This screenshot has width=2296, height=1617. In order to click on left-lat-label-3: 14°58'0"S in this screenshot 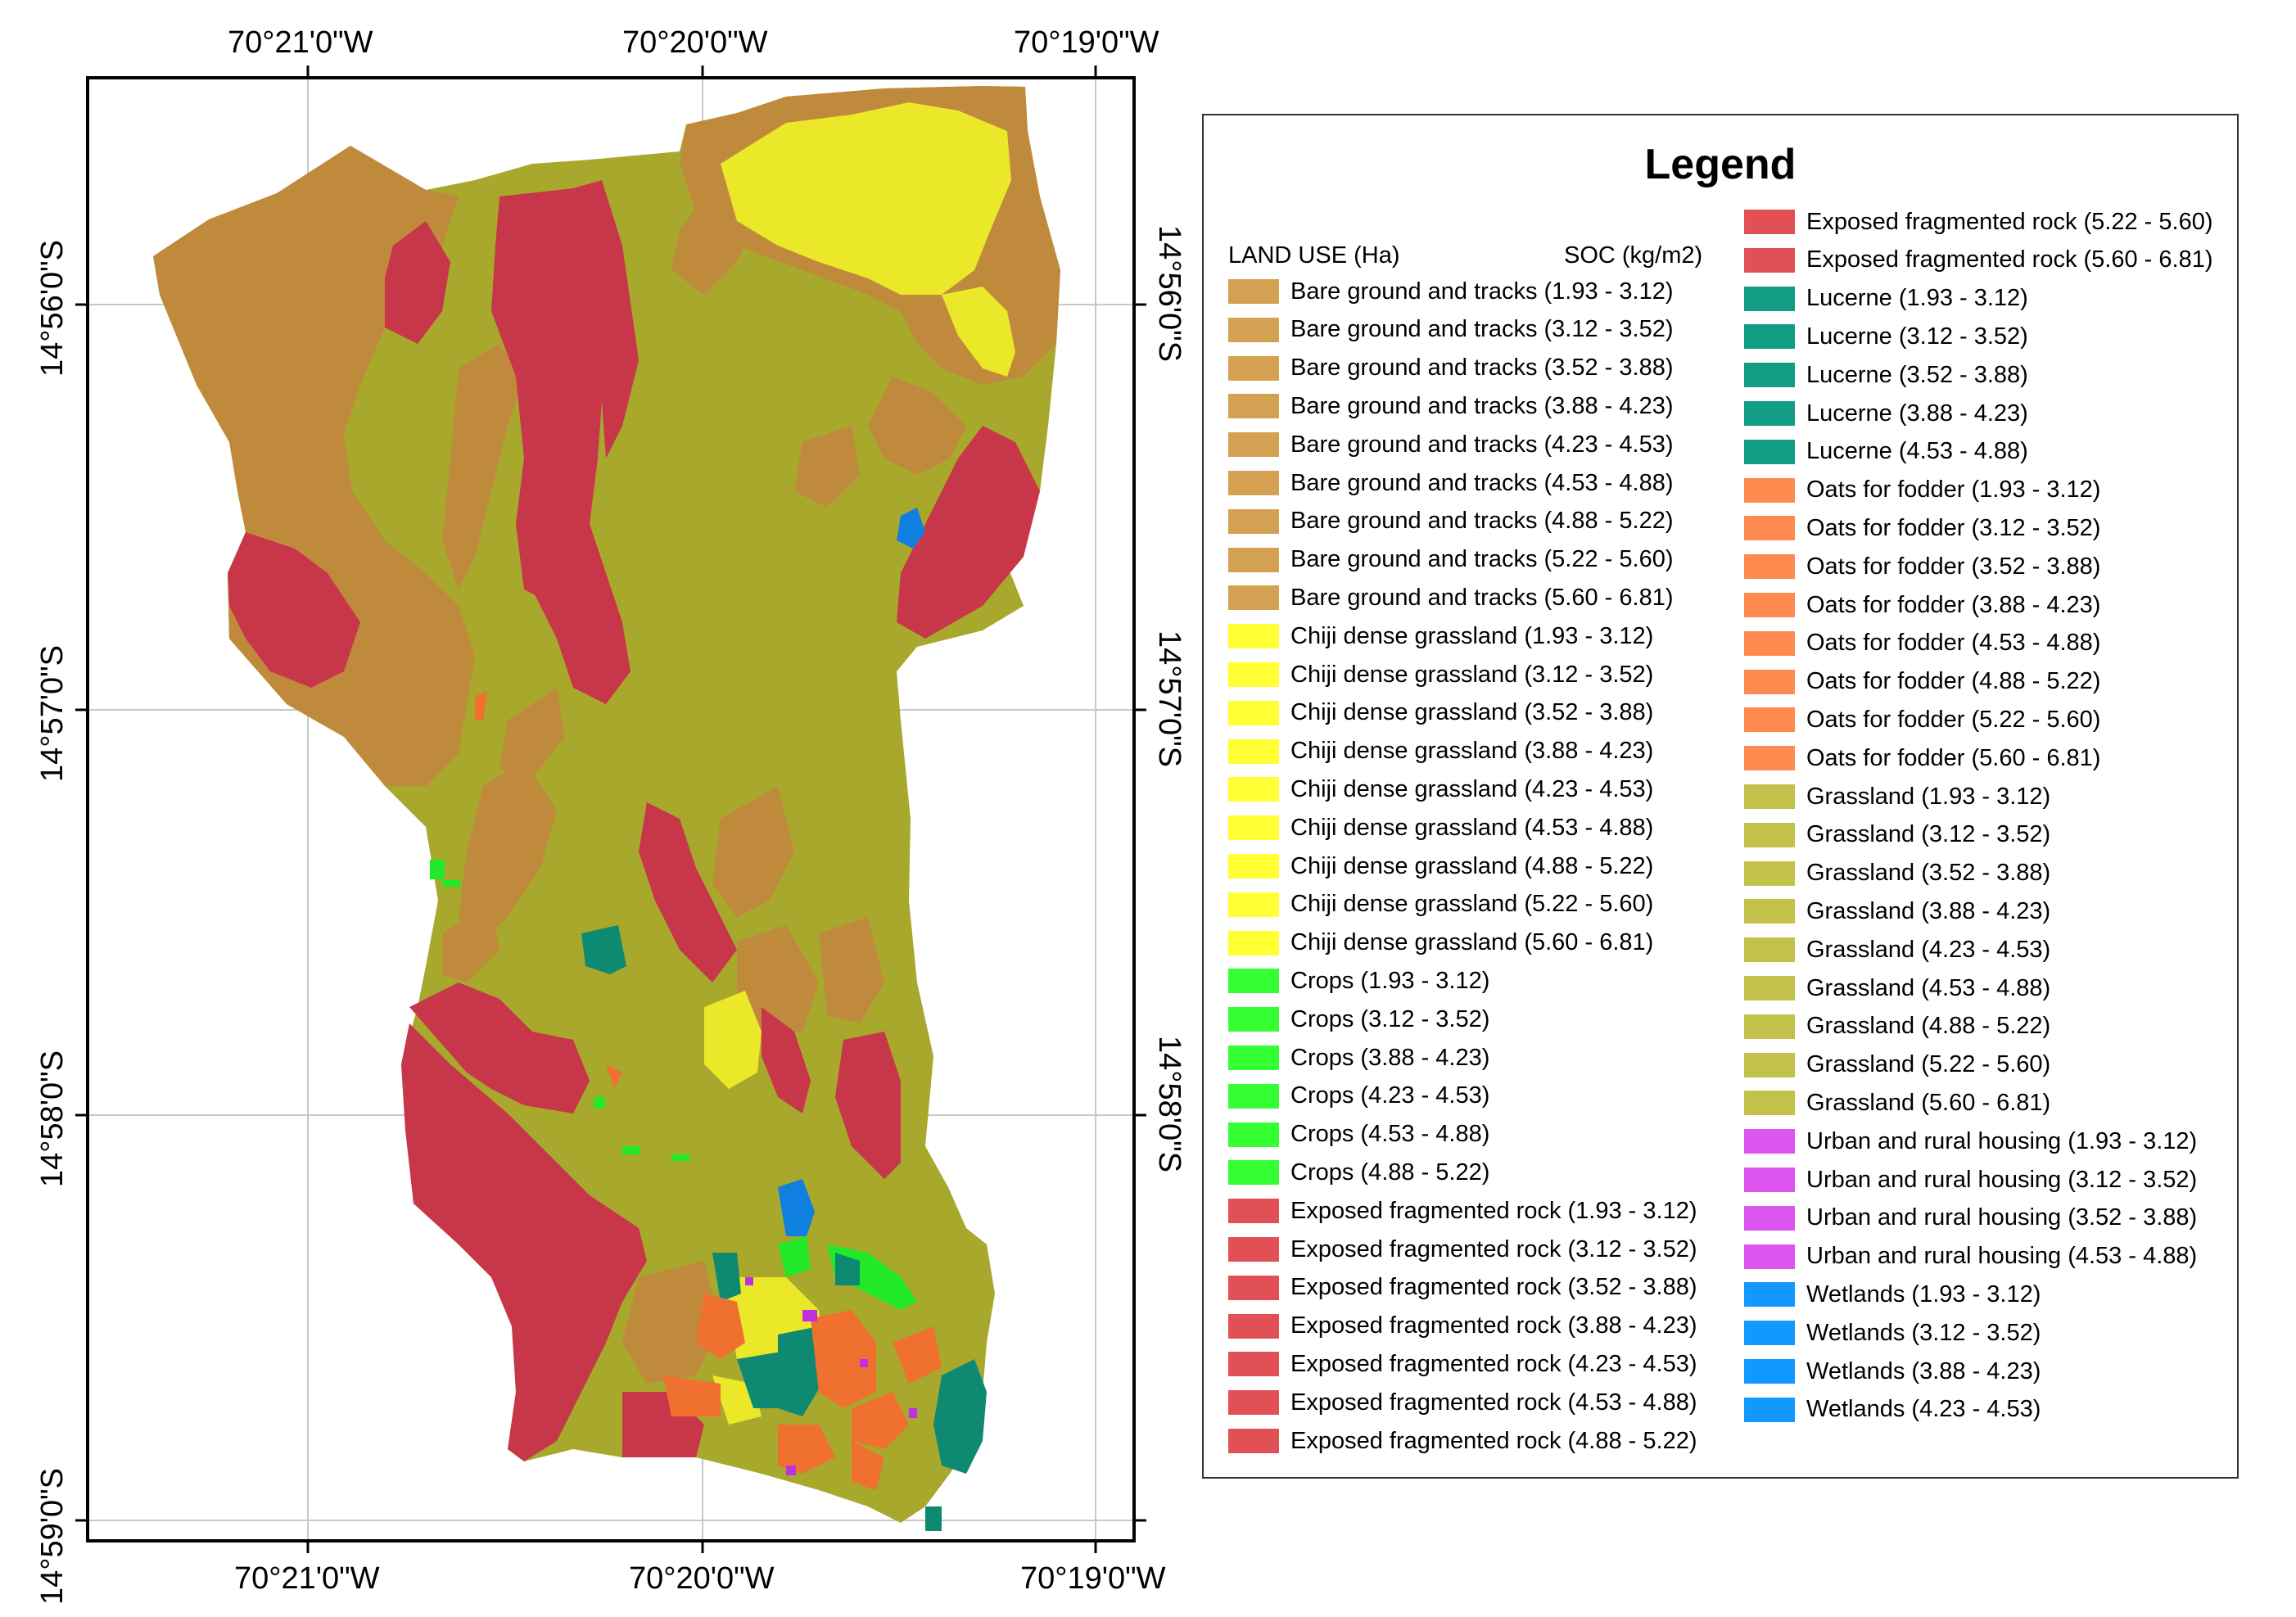, I will do `click(53, 1119)`.